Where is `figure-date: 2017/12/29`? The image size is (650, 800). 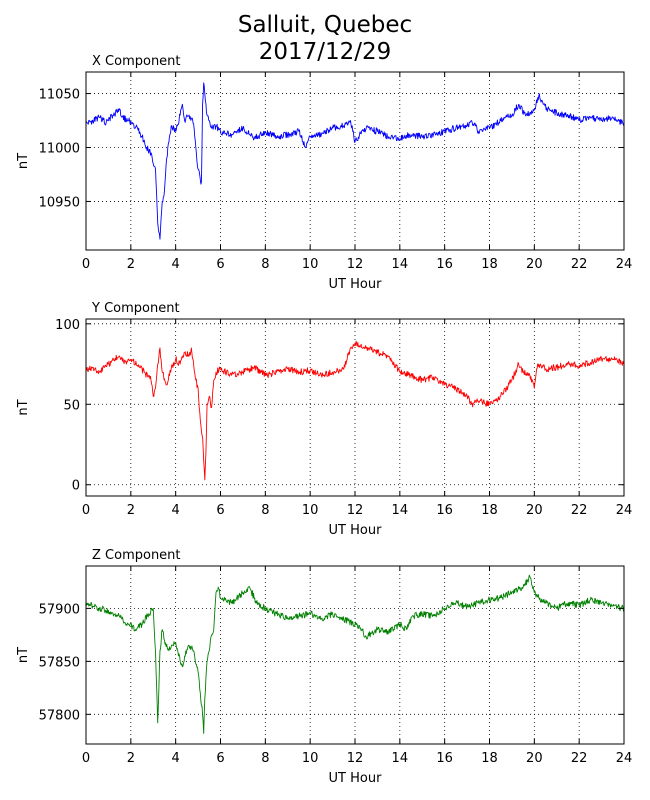 figure-date: 2017/12/29 is located at coordinates (325, 52).